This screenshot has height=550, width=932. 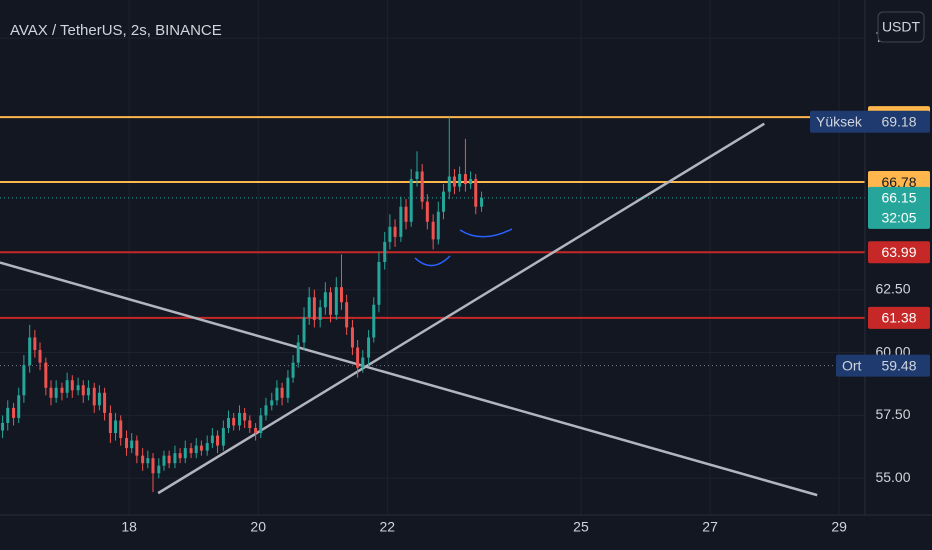 What do you see at coordinates (899, 207) in the screenshot?
I see `current-price-box` at bounding box center [899, 207].